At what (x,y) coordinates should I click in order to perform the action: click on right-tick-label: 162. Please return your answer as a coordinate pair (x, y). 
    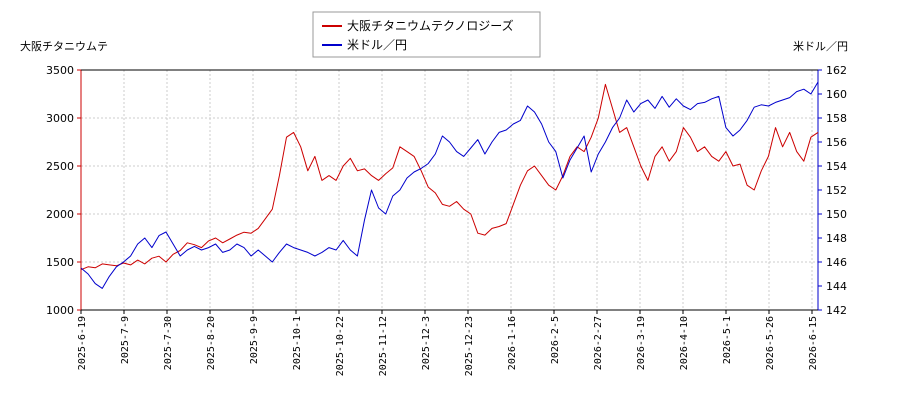
    Looking at the image, I should click on (836, 70).